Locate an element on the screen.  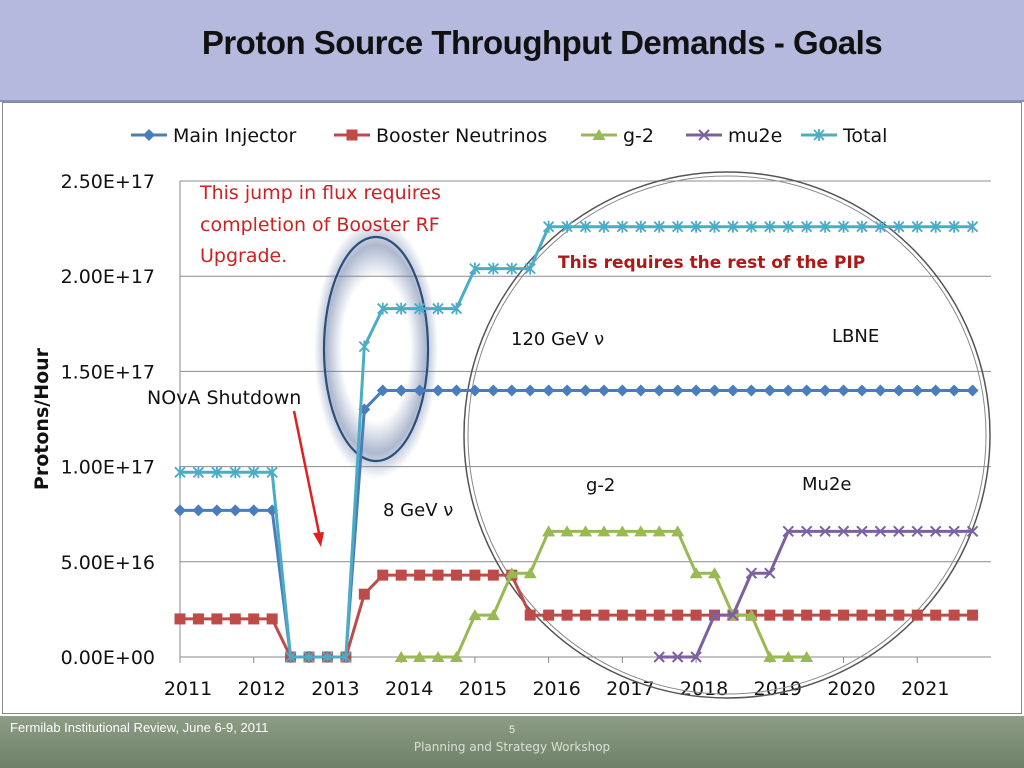
series-mu2e is located at coordinates (816, 594).